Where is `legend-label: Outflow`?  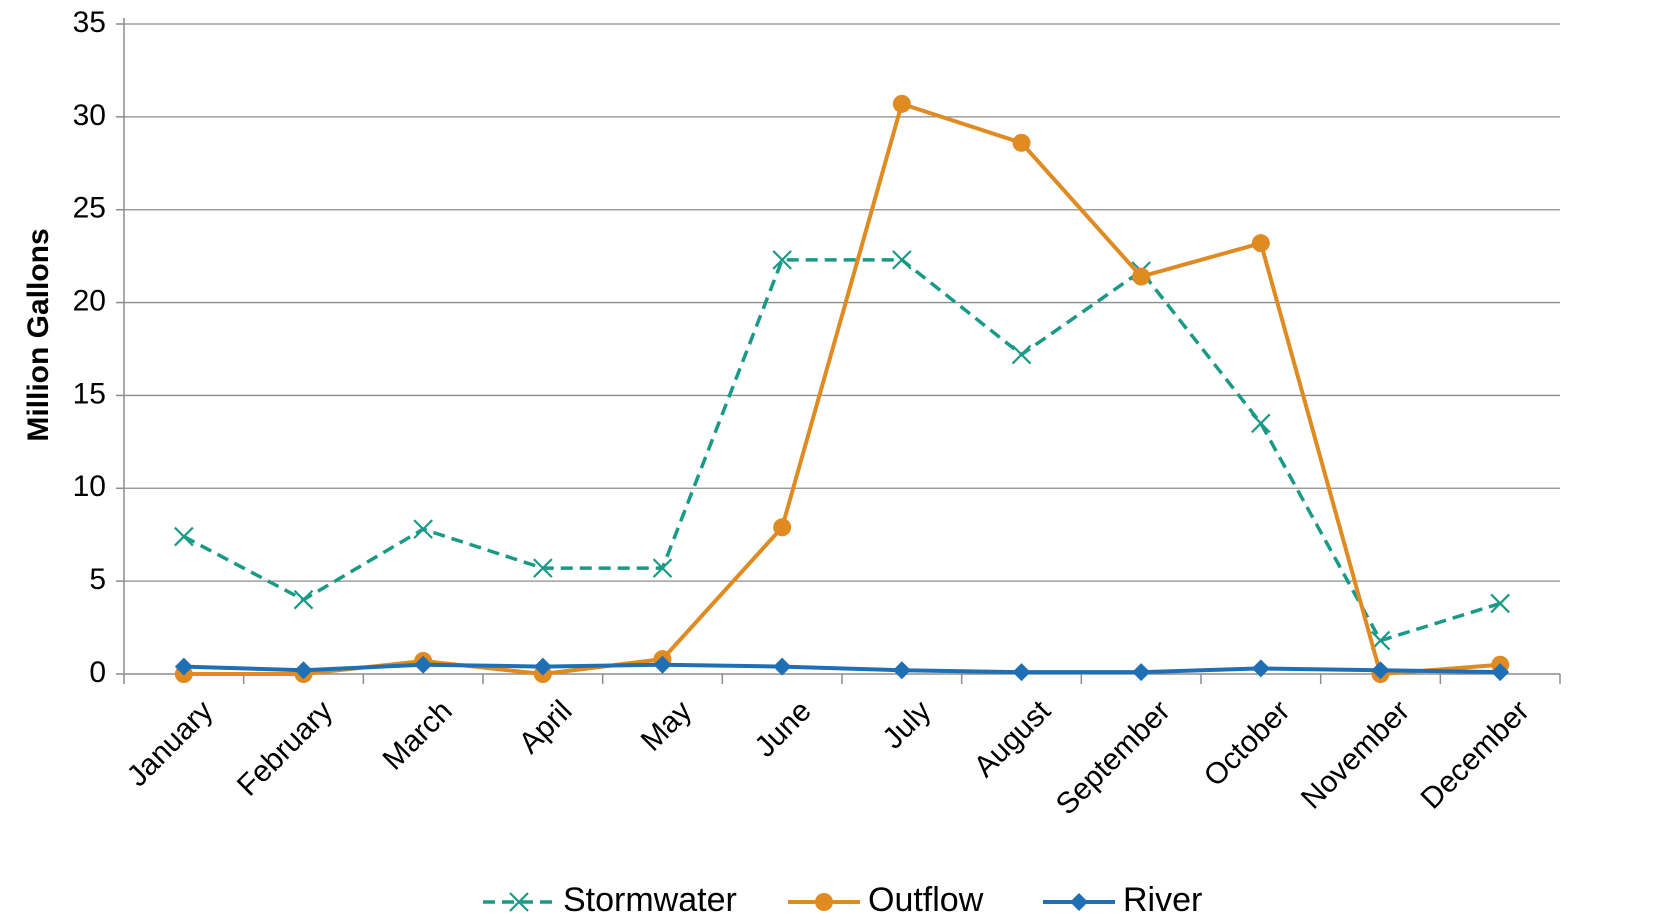 legend-label: Outflow is located at coordinates (926, 900).